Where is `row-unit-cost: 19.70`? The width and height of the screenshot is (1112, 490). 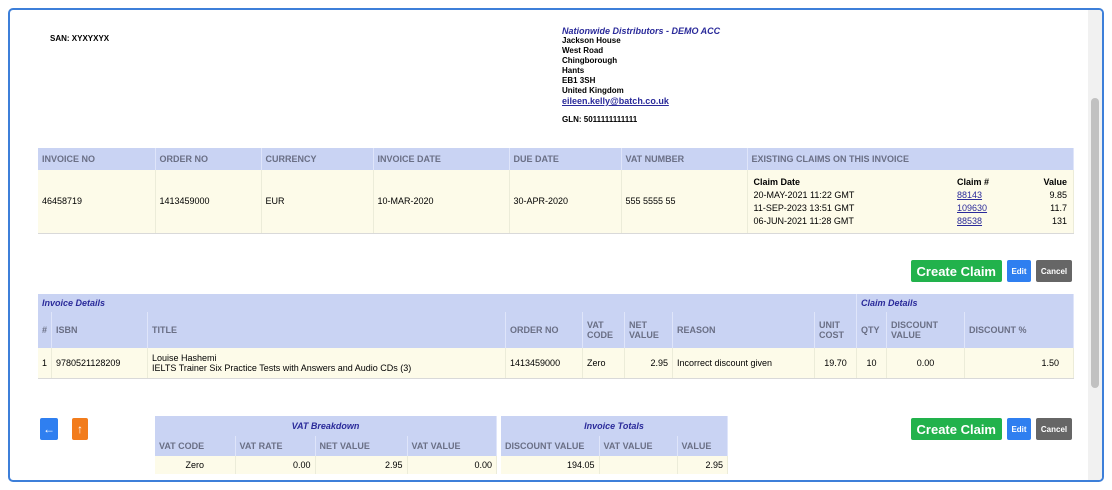 row-unit-cost: 19.70 is located at coordinates (836, 363).